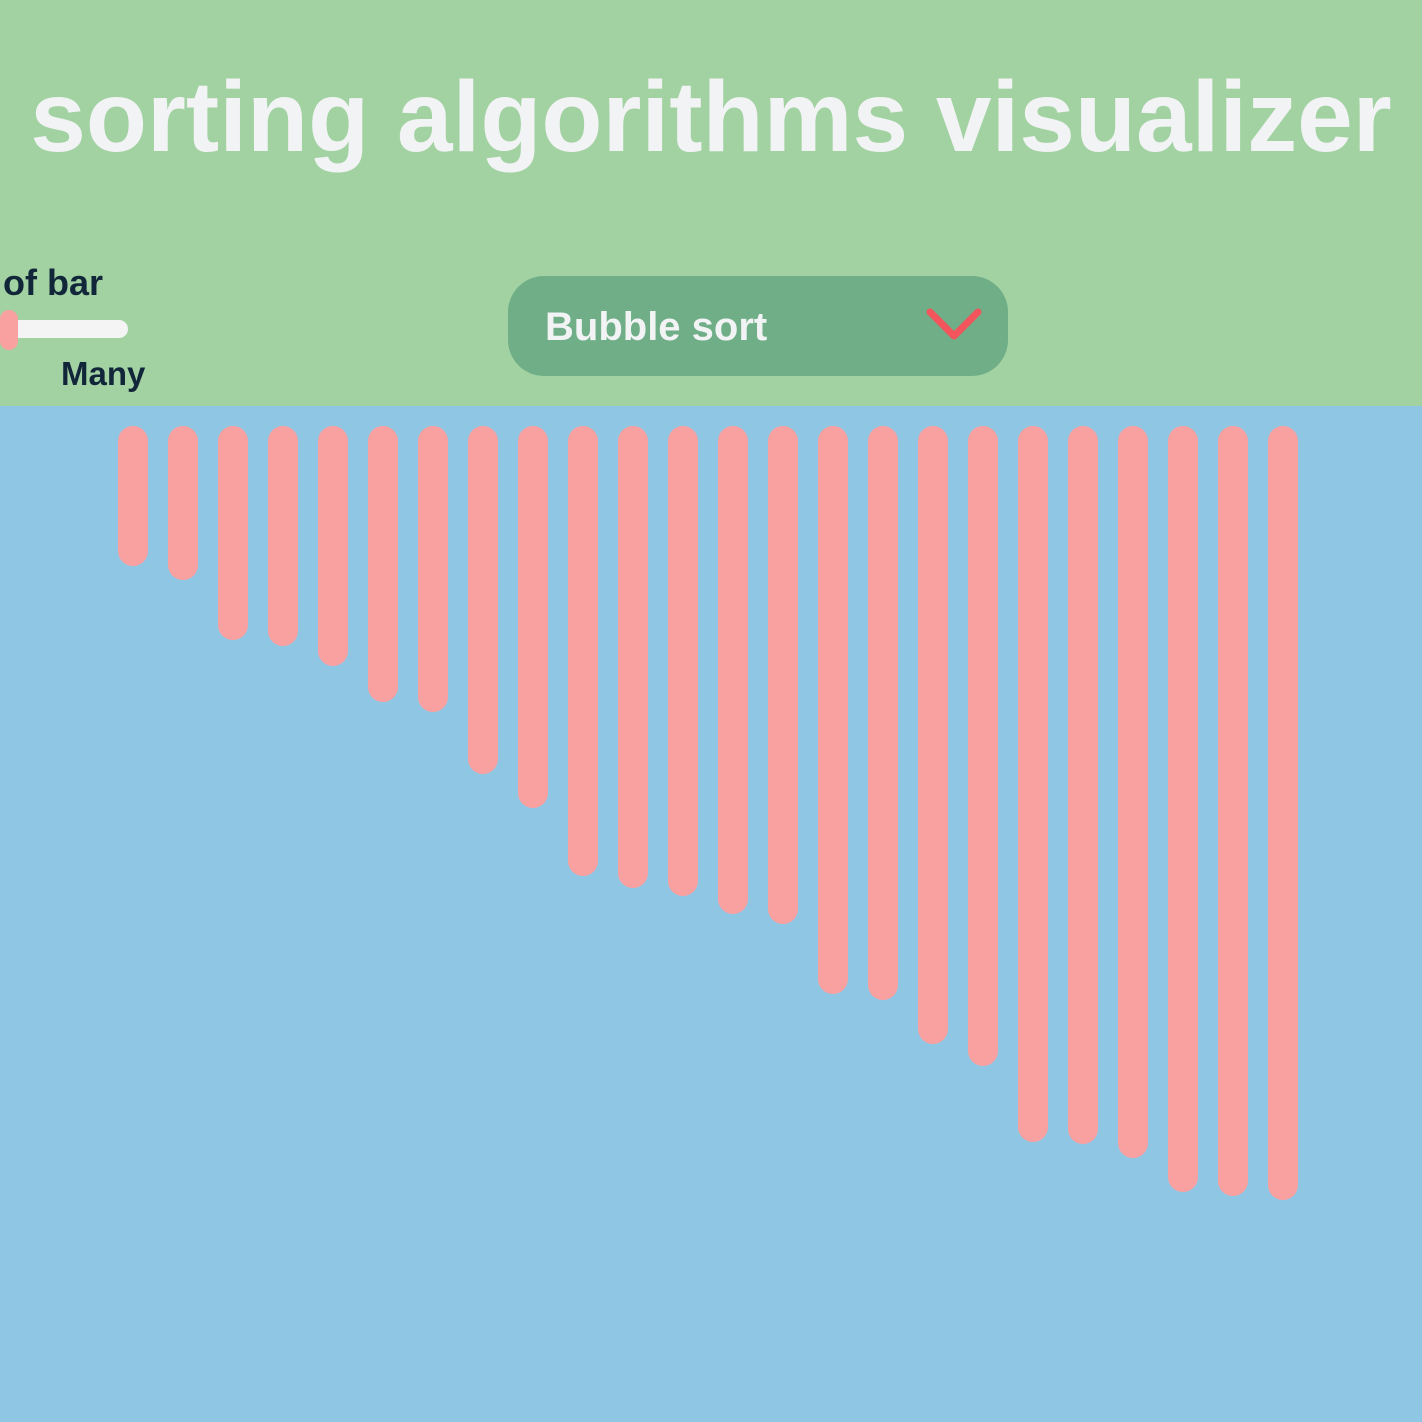 The width and height of the screenshot is (1422, 1422). What do you see at coordinates (103, 373) in the screenshot?
I see `bar-count-max-label: Many` at bounding box center [103, 373].